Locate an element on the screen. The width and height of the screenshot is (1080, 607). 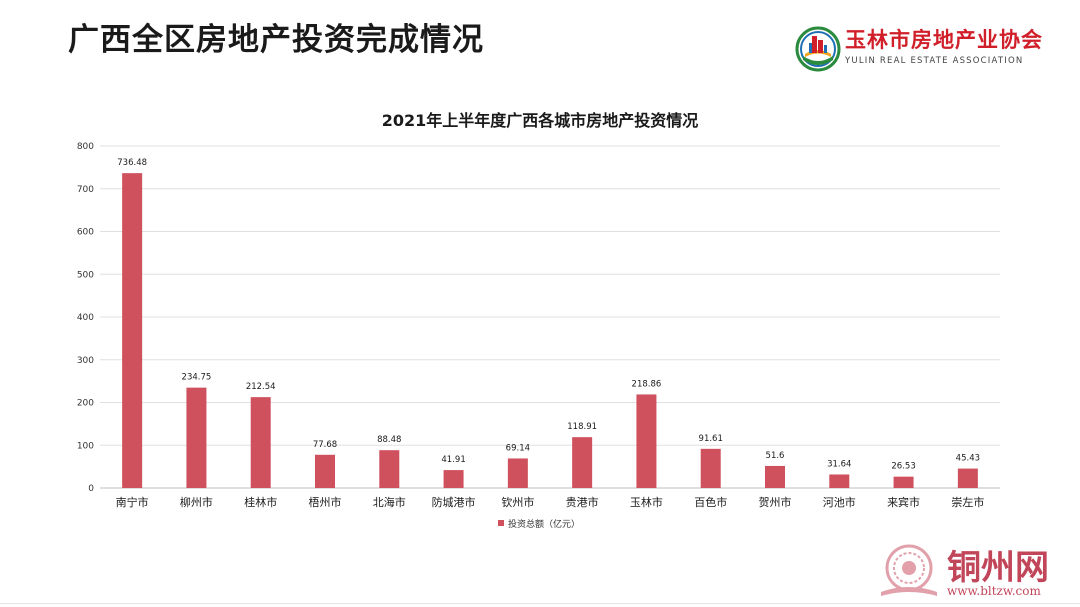
y-tick-label: 700 is located at coordinates (85, 190).